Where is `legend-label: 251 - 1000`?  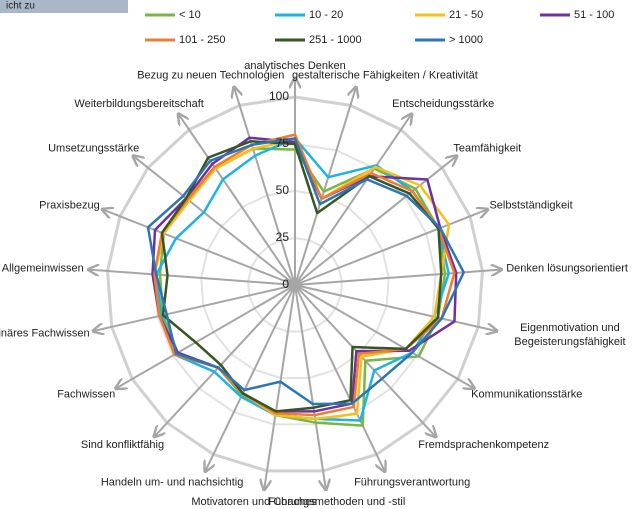
legend-label: 251 - 1000 is located at coordinates (335, 40).